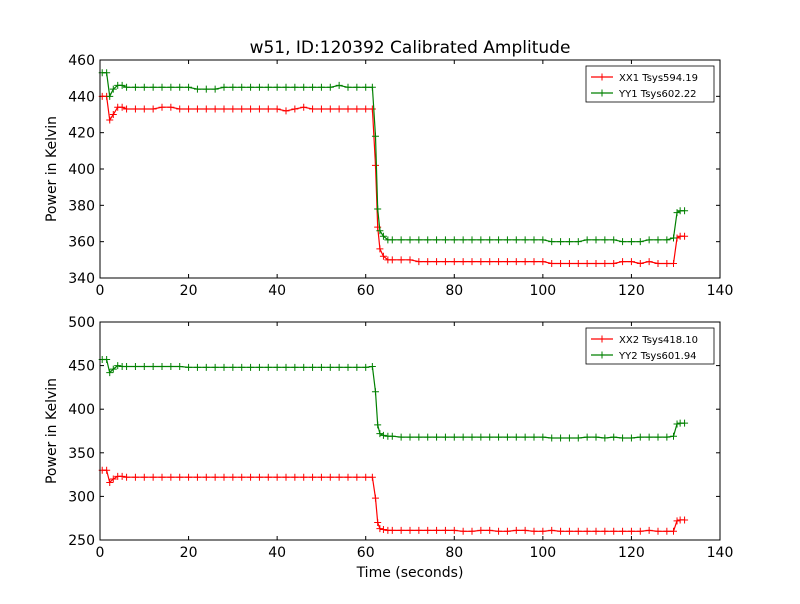 This screenshot has width=800, height=604. Describe the element at coordinates (81, 454) in the screenshot. I see `y-tick-label: 350` at that location.